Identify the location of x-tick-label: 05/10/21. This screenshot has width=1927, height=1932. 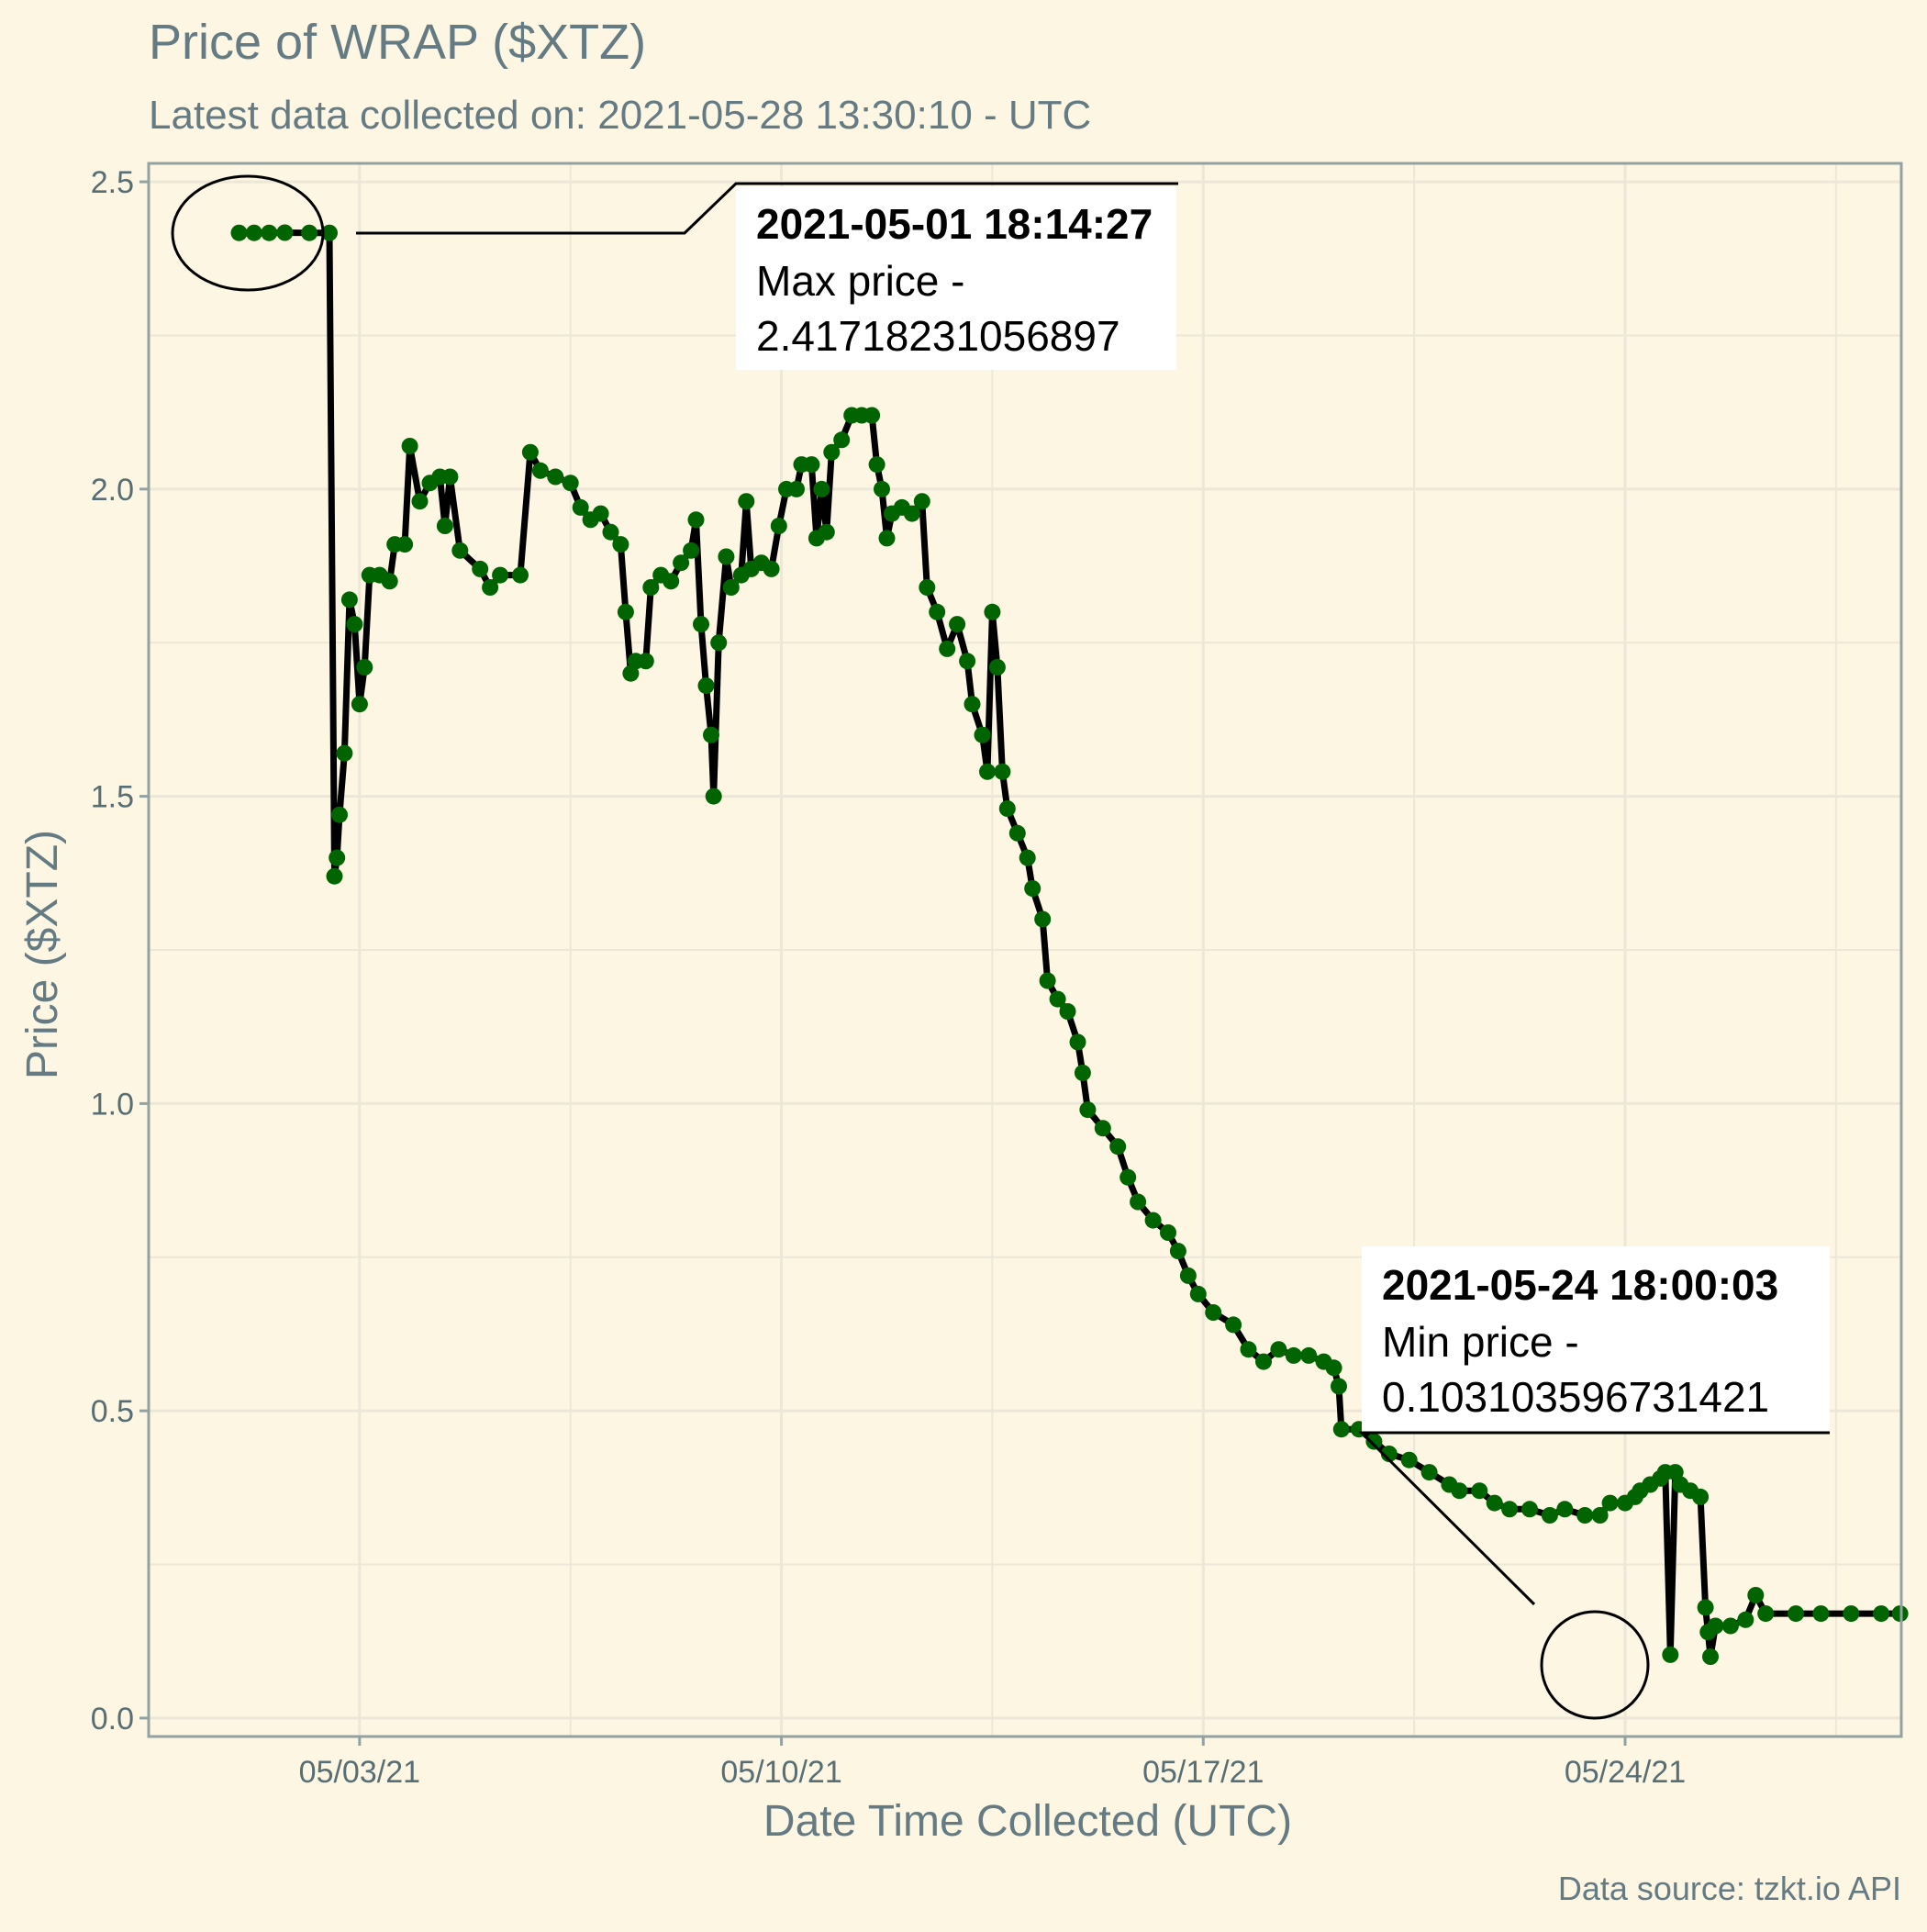
(780, 1772).